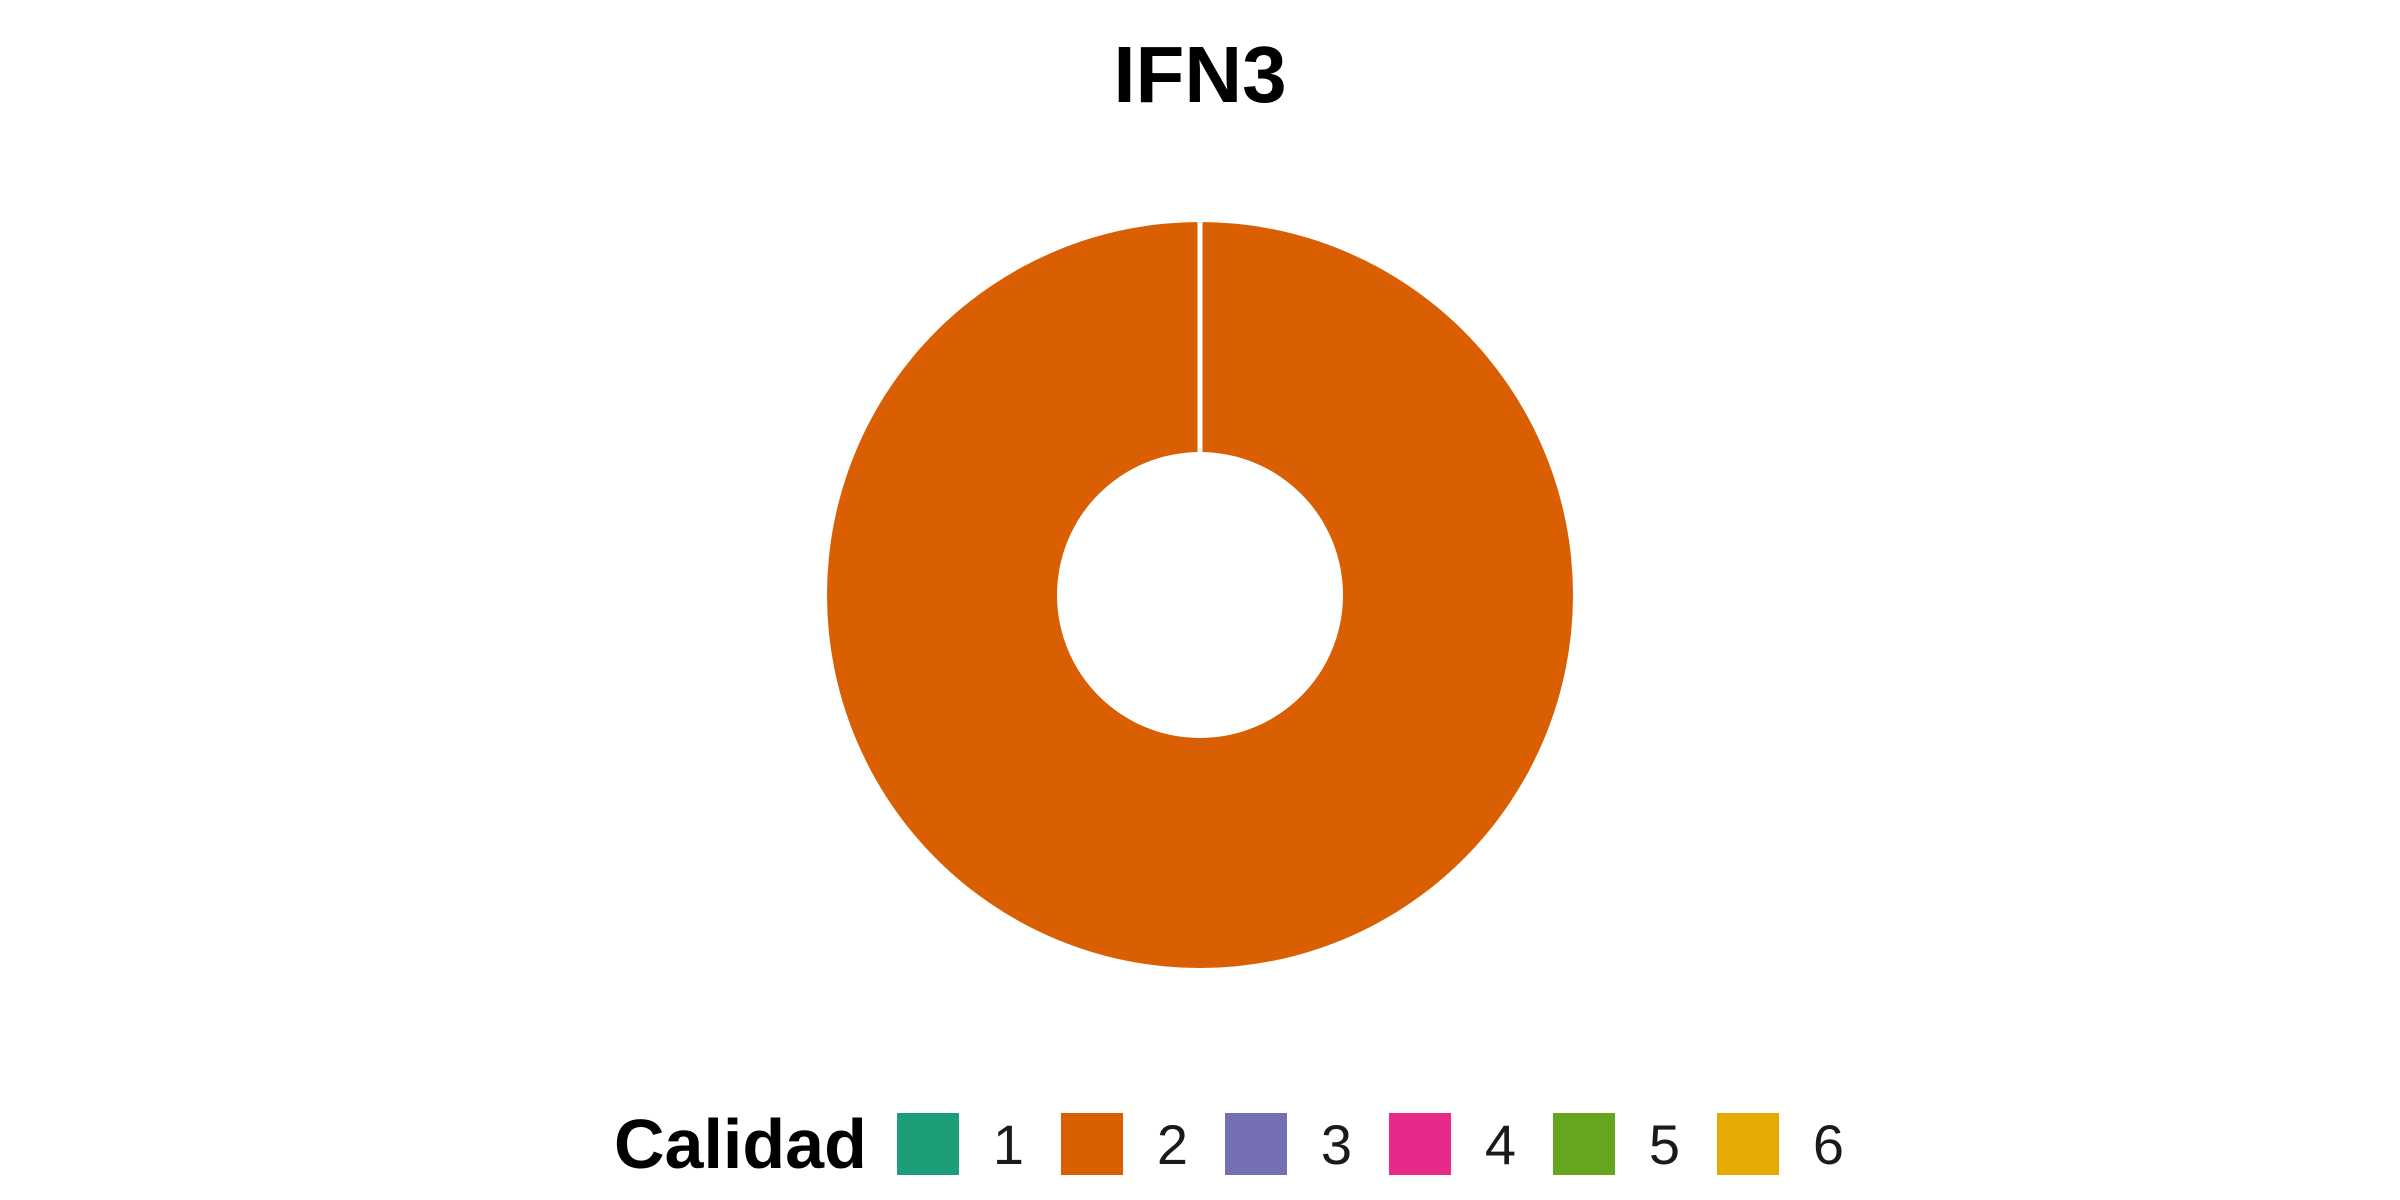  Describe the element at coordinates (1453, 1144) in the screenshot. I see `legend-item-4: 4` at that location.